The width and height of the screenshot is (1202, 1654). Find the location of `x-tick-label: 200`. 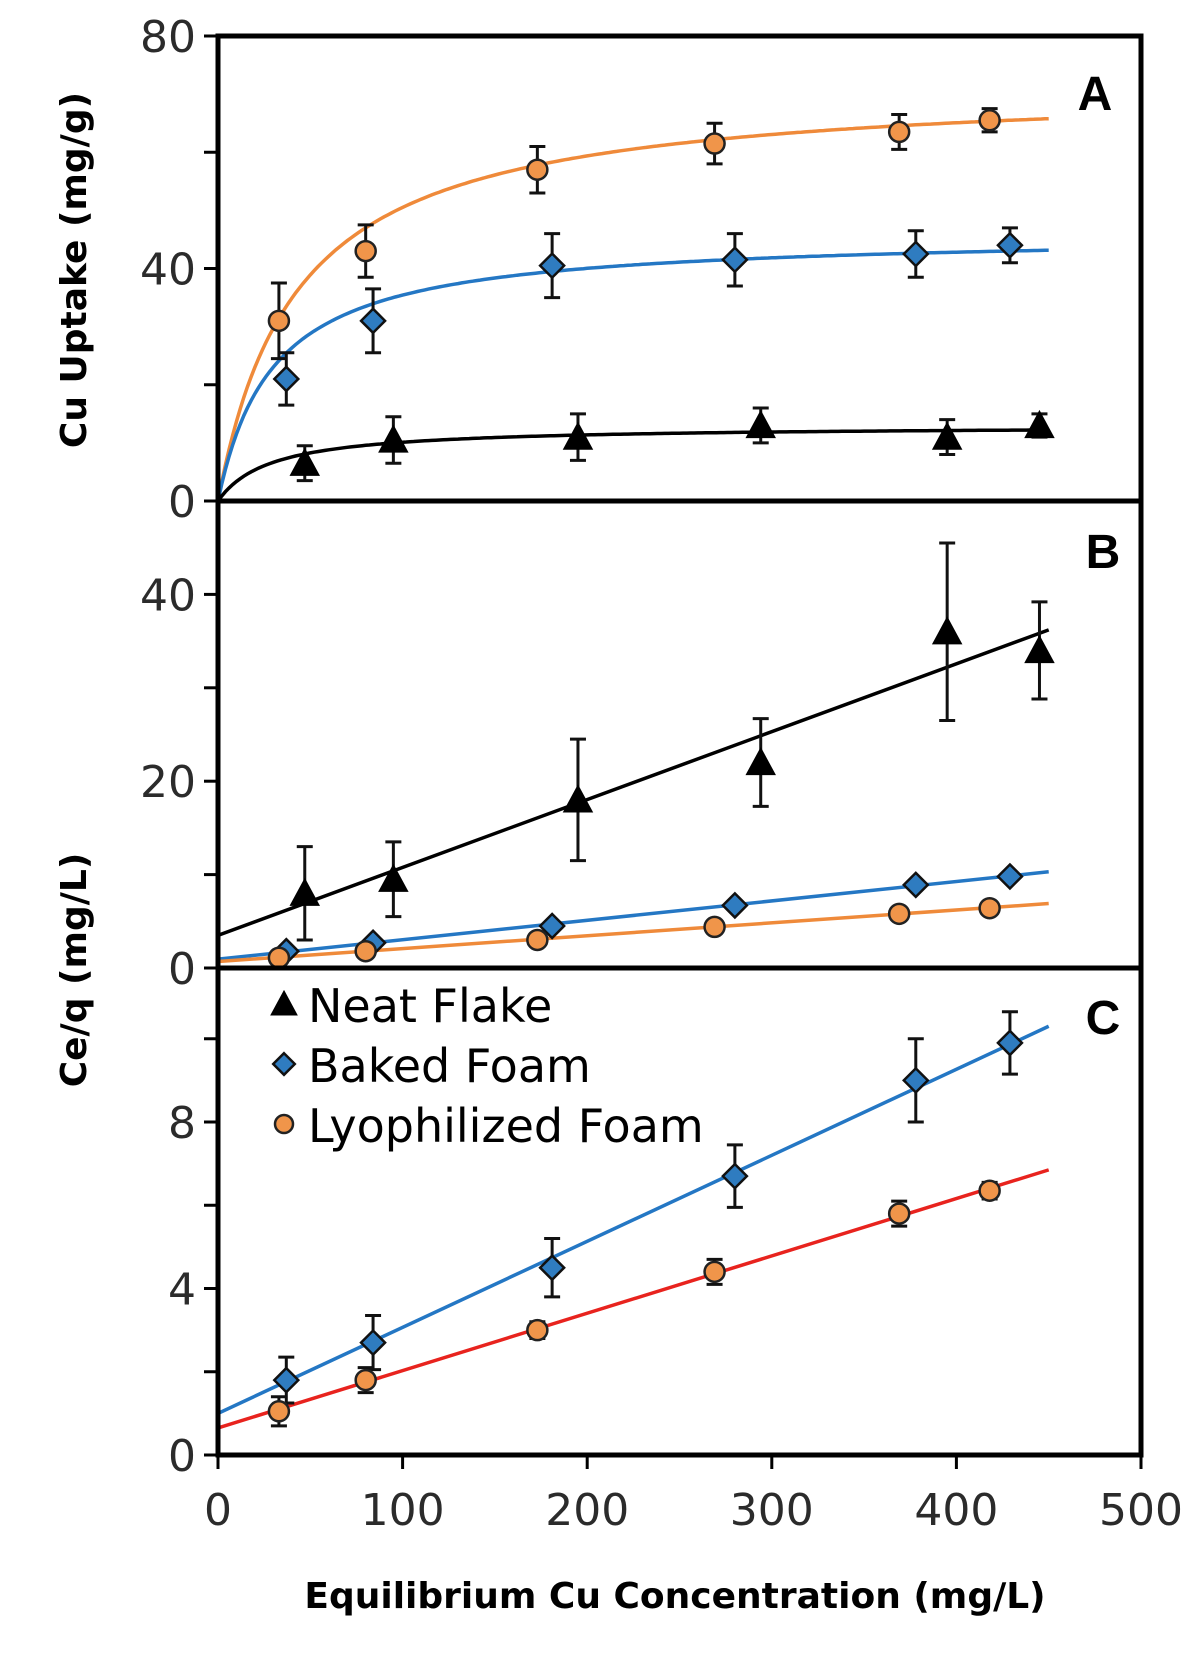

x-tick-label: 200 is located at coordinates (587, 1510).